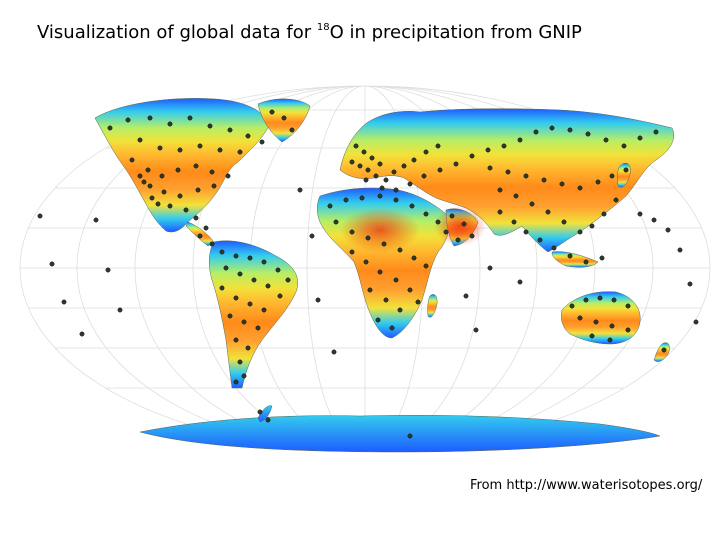 Image resolution: width=720 pixels, height=540 pixels. What do you see at coordinates (400, 434) in the screenshot?
I see `antarctica` at bounding box center [400, 434].